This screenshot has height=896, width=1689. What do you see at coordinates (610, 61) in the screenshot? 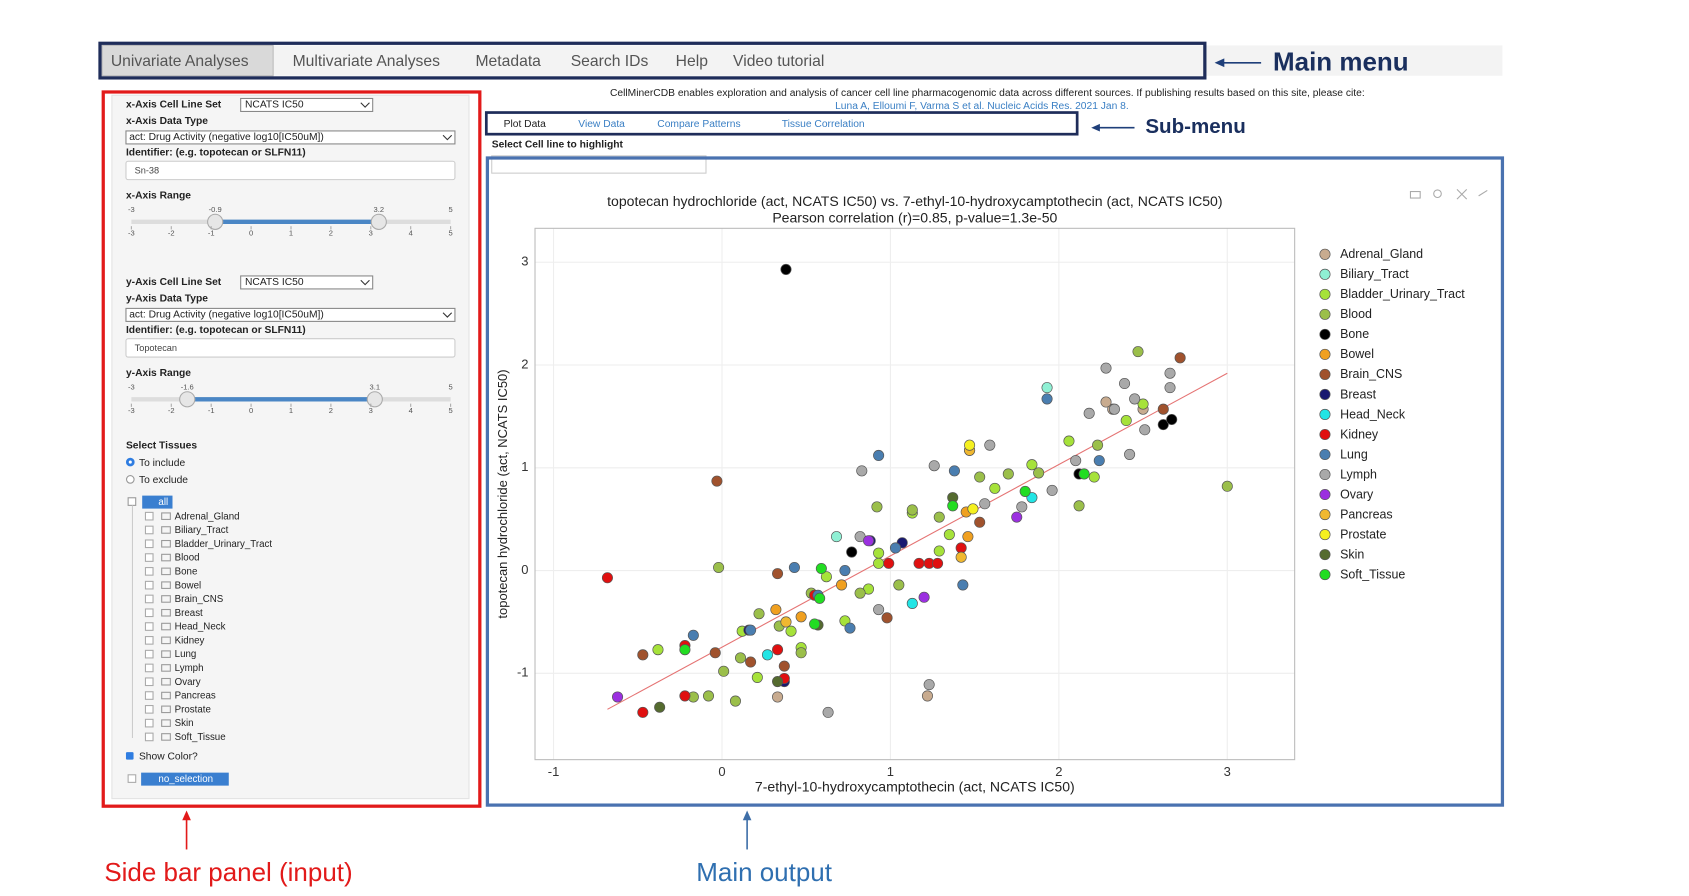
I see `menu-tab: Search IDs` at bounding box center [610, 61].